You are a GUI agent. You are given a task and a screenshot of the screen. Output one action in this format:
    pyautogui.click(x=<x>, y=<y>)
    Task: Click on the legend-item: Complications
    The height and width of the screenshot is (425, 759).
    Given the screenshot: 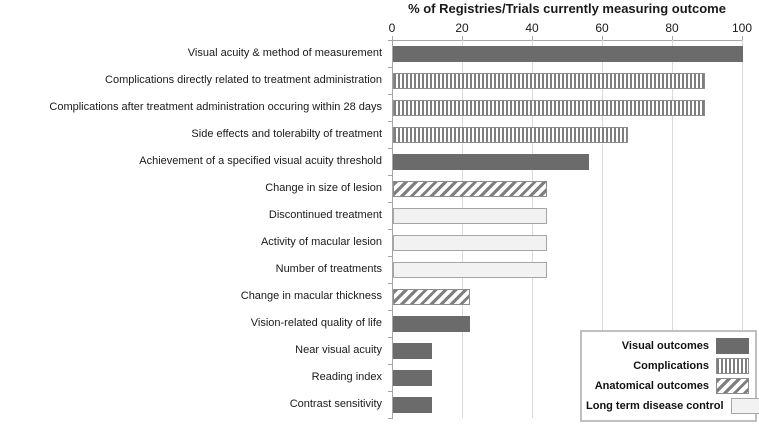 What is the action you would take?
    pyautogui.click(x=667, y=366)
    